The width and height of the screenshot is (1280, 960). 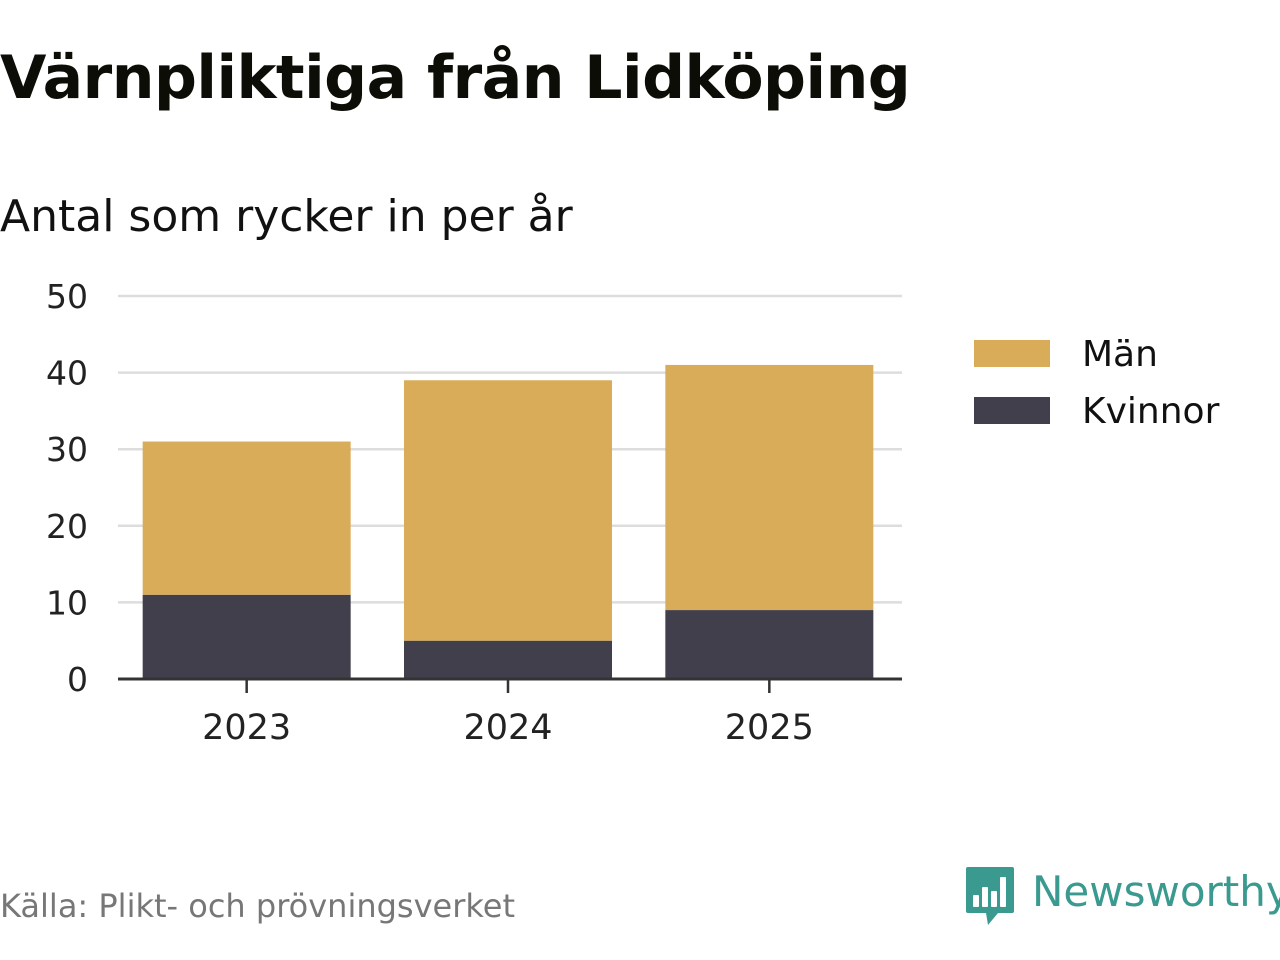 What do you see at coordinates (1151, 411) in the screenshot?
I see `legend-label-kvinnor: Kvinnor` at bounding box center [1151, 411].